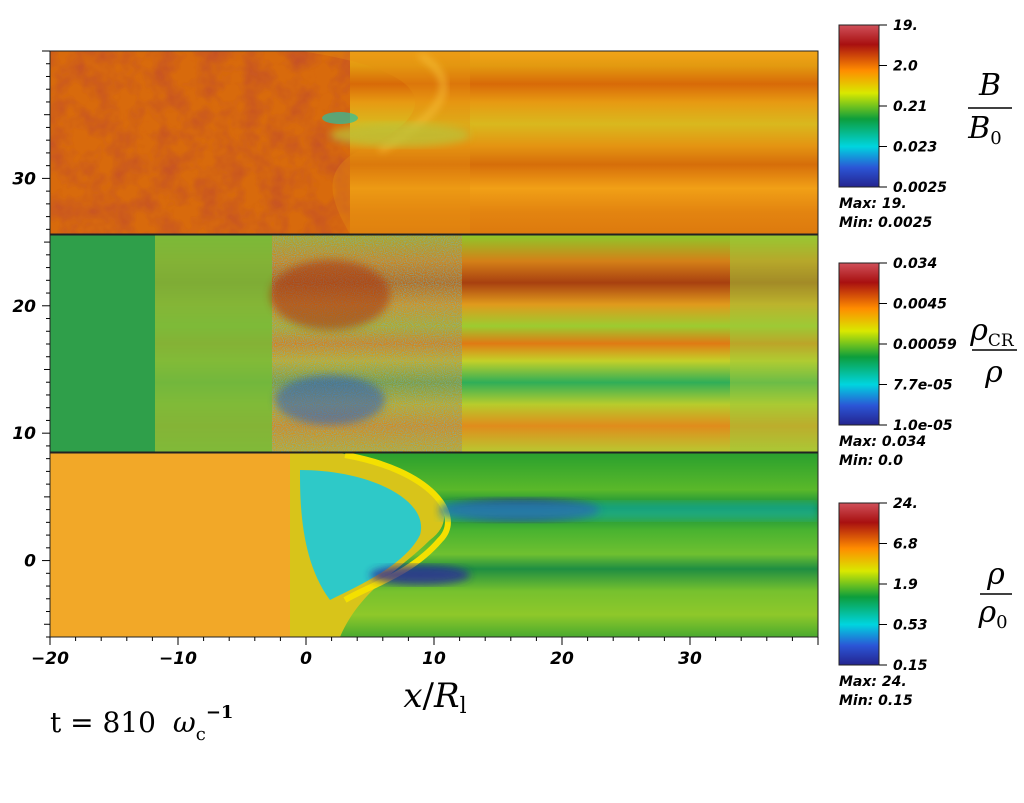 This screenshot has width=1024, height=803. Describe the element at coordinates (915, 264) in the screenshot. I see `colorbar-tick-label: 0.034` at that location.